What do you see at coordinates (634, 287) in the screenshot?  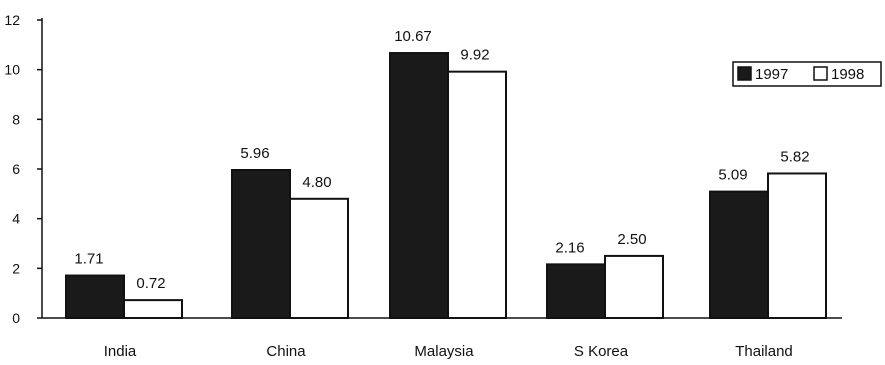 I see `bar-1998-s-korea` at bounding box center [634, 287].